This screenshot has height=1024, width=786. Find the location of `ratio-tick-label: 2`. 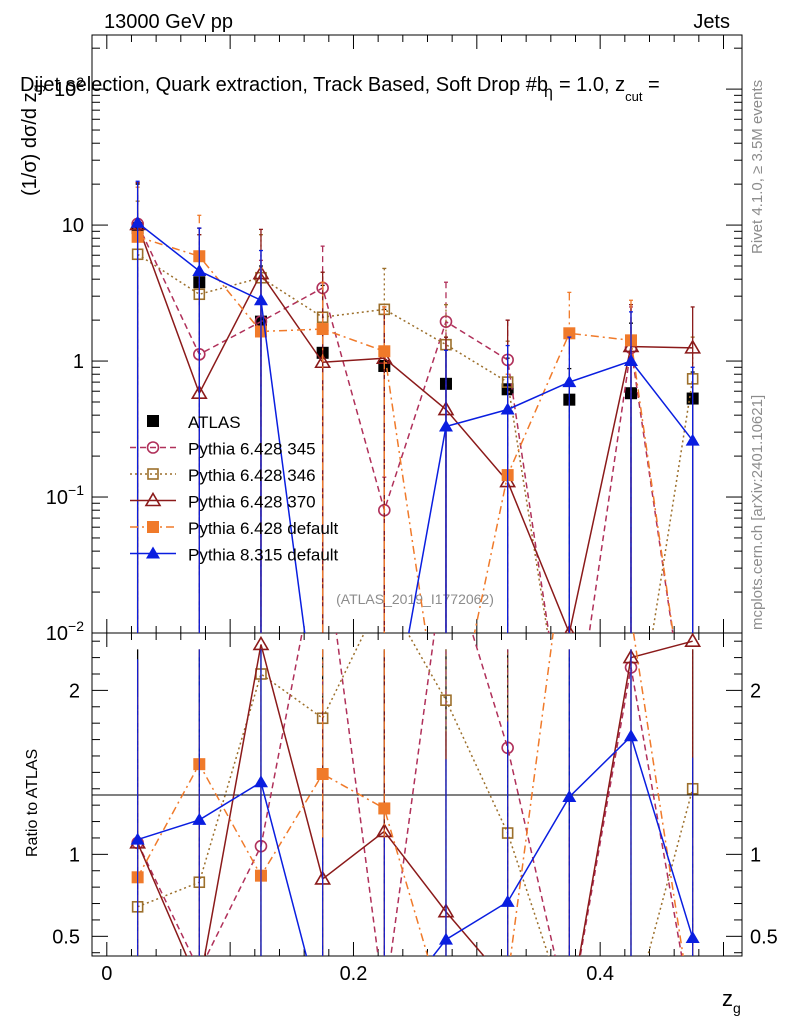

ratio-tick-label: 2 is located at coordinates (74, 691).